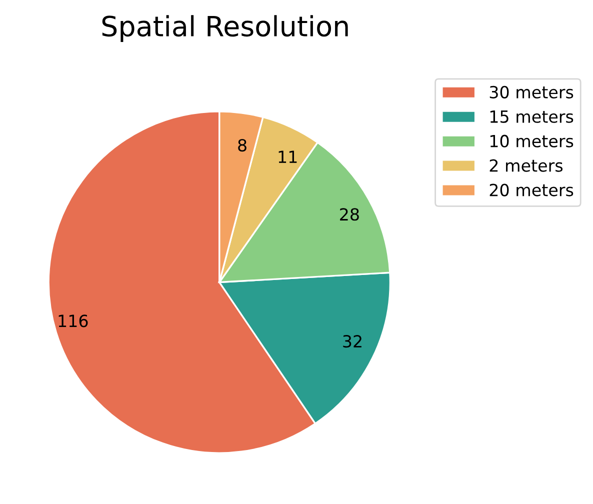 The image size is (593, 504). What do you see at coordinates (532, 116) in the screenshot?
I see `legend-label: 15 meters` at bounding box center [532, 116].